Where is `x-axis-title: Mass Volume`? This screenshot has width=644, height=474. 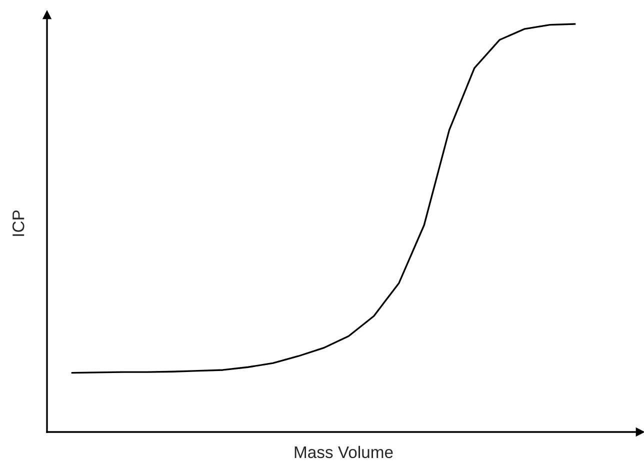
x-axis-title: Mass Volume is located at coordinates (343, 452).